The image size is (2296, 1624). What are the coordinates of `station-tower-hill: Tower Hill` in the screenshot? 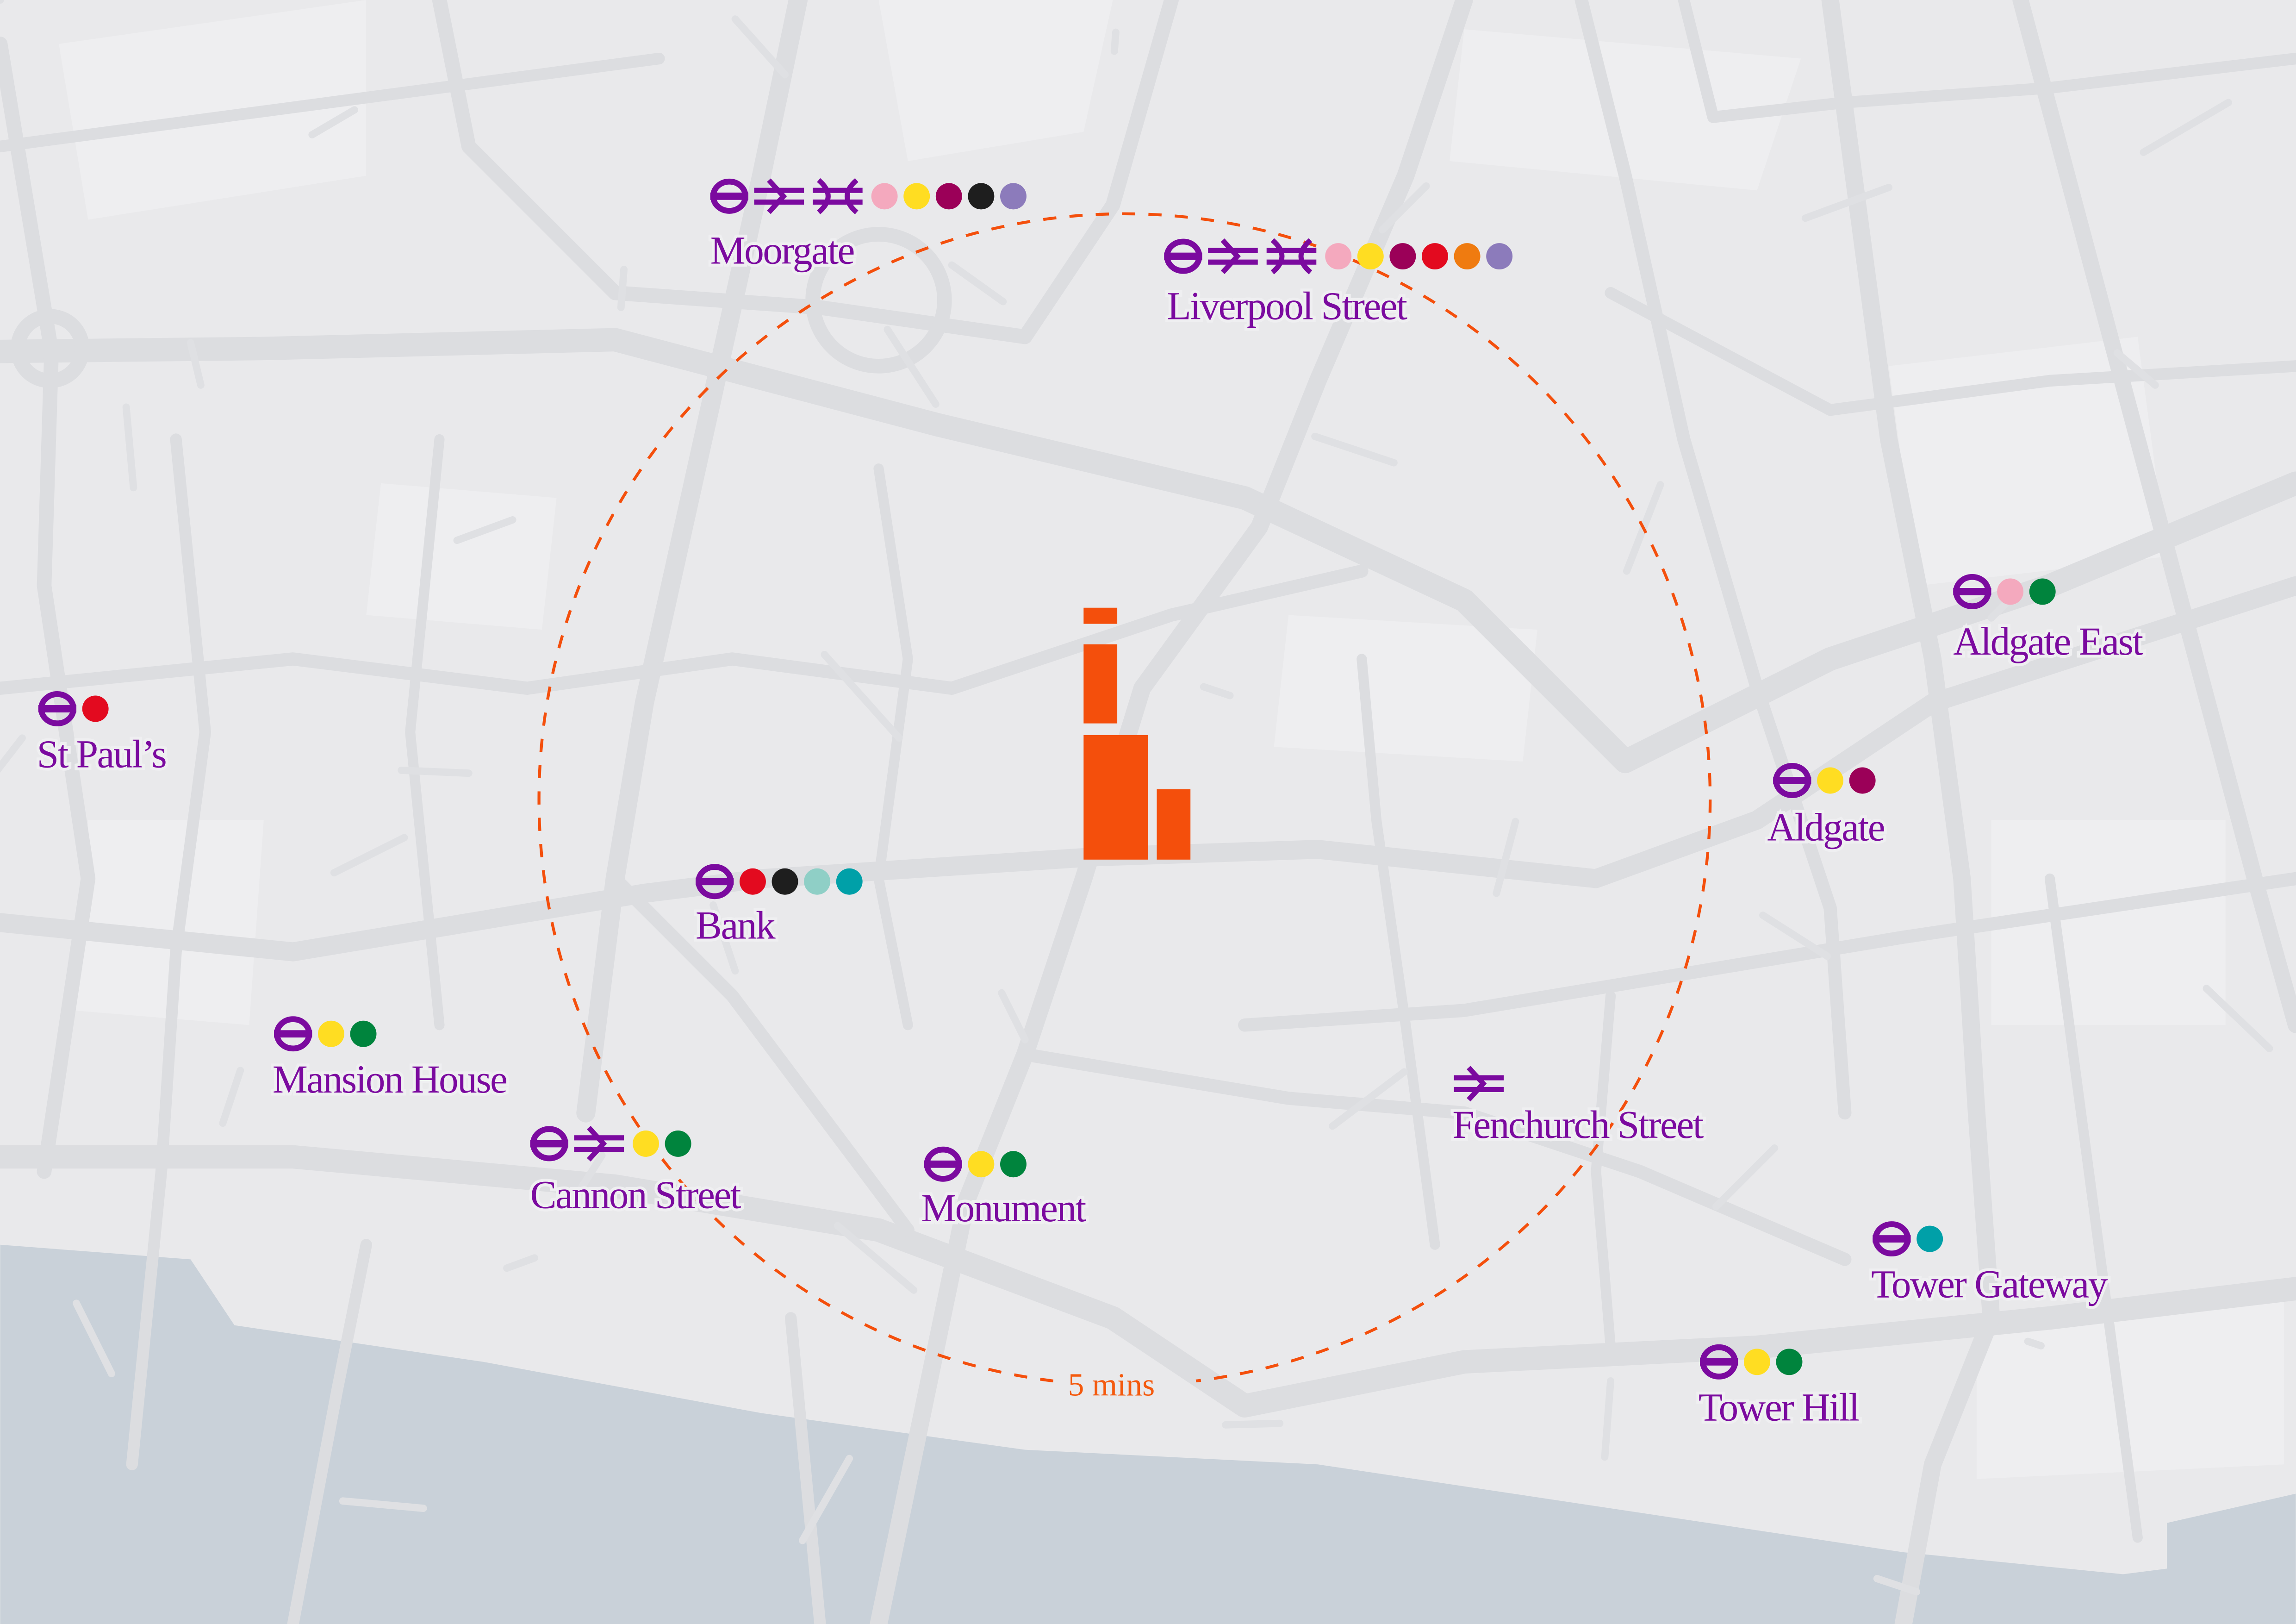 It's located at (1779, 1388).